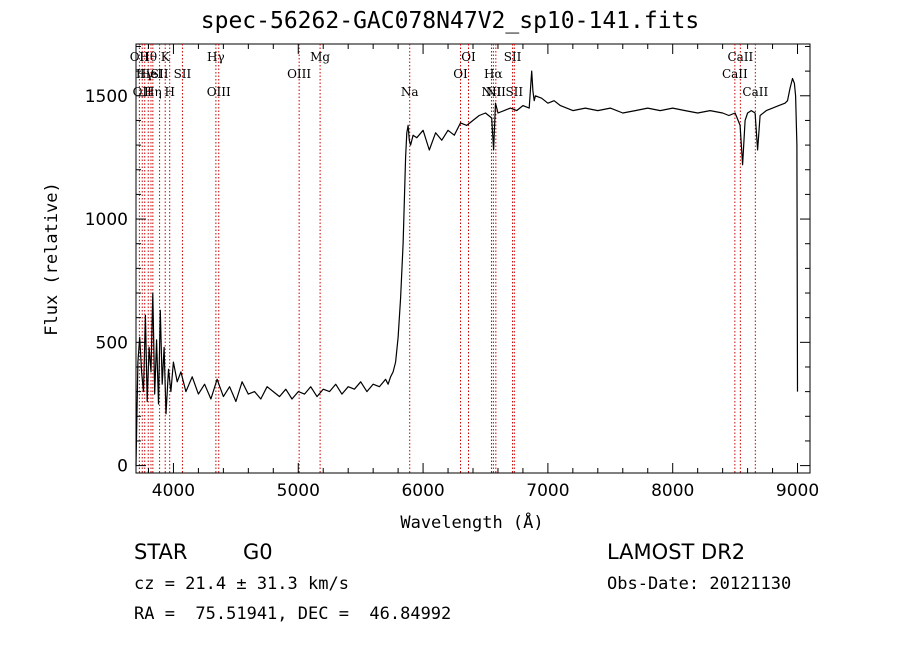  What do you see at coordinates (471, 522) in the screenshot?
I see `x-axis-label: Wavelength (Å)` at bounding box center [471, 522].